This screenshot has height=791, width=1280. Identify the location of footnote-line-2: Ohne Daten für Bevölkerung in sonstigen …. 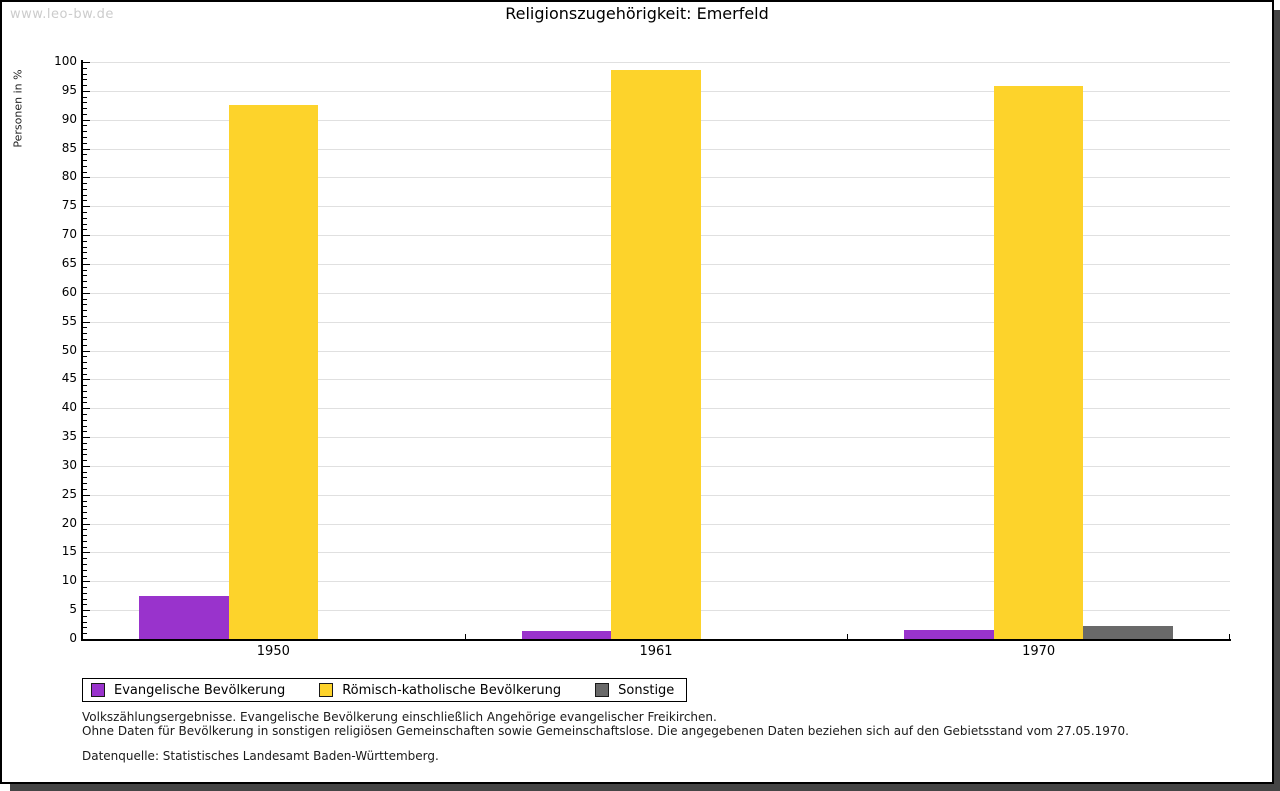
(605, 730).